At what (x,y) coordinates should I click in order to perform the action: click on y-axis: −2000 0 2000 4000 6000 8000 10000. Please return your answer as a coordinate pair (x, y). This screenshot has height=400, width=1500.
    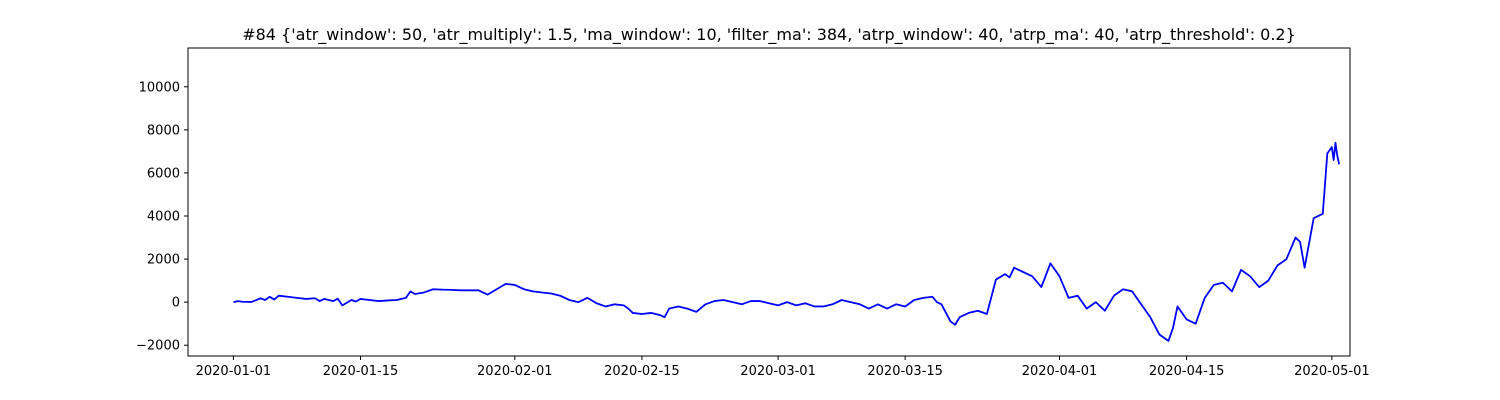
    Looking at the image, I should click on (162, 217).